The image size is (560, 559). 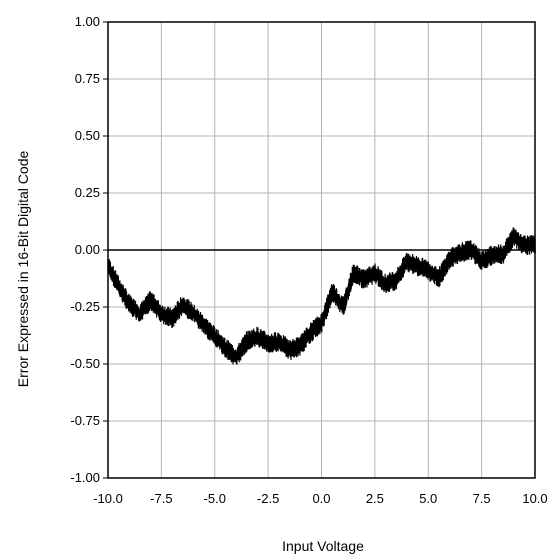 What do you see at coordinates (268, 498) in the screenshot?
I see `x-tick-label: -2.5` at bounding box center [268, 498].